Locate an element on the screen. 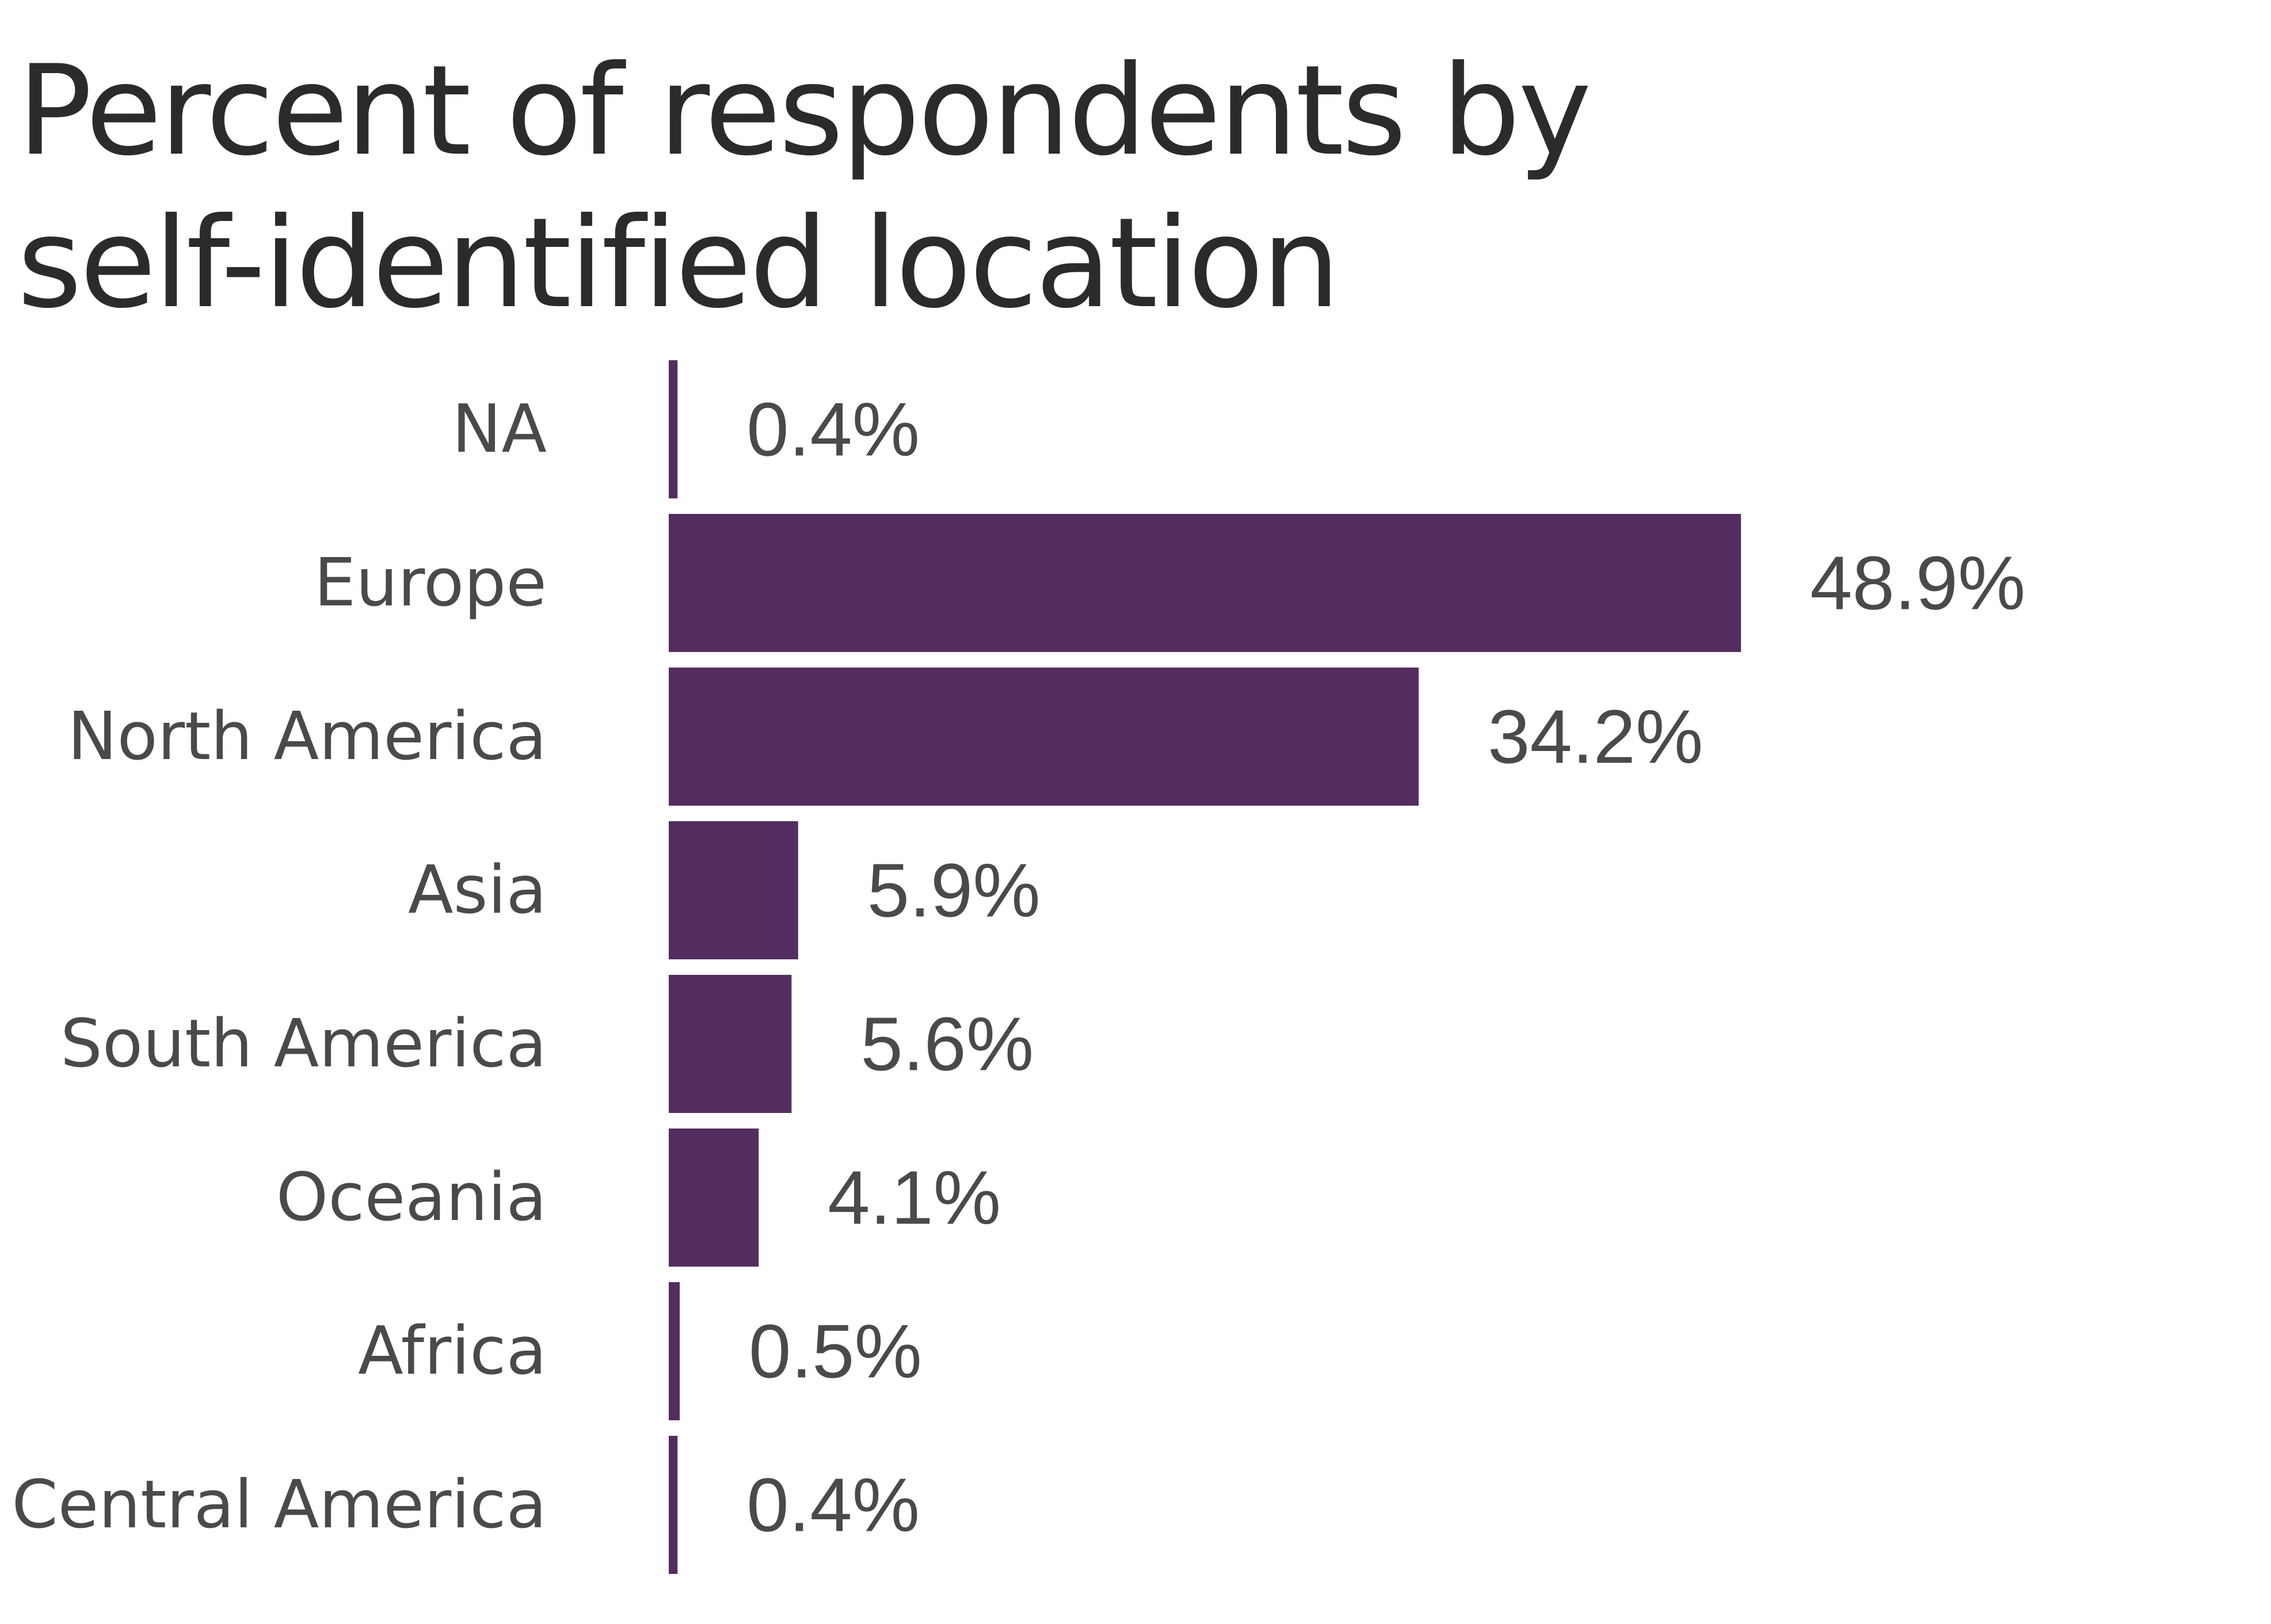  bar-europe is located at coordinates (1206, 583).